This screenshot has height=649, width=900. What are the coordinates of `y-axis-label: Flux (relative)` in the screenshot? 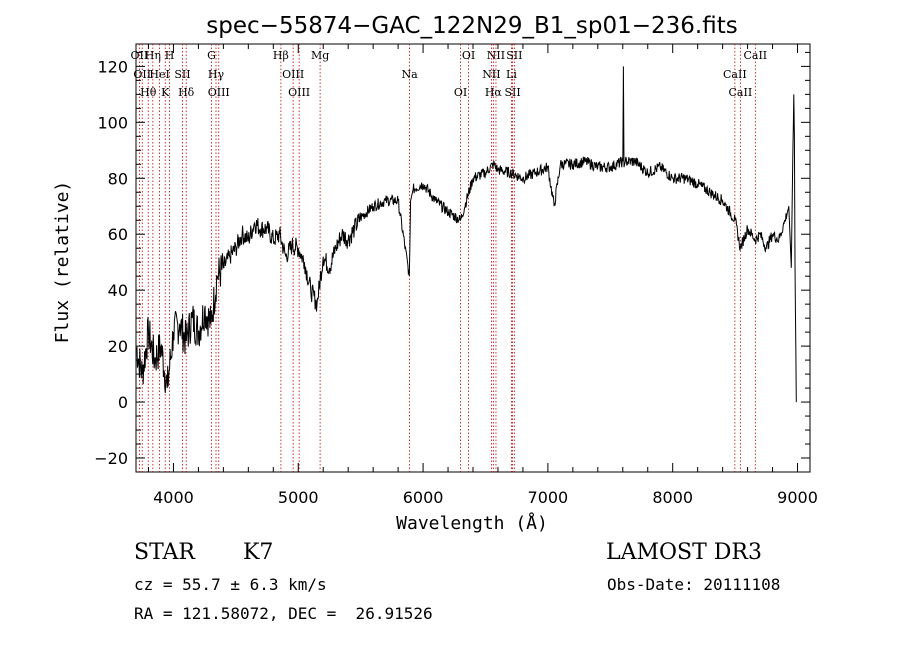 It's located at (62, 262).